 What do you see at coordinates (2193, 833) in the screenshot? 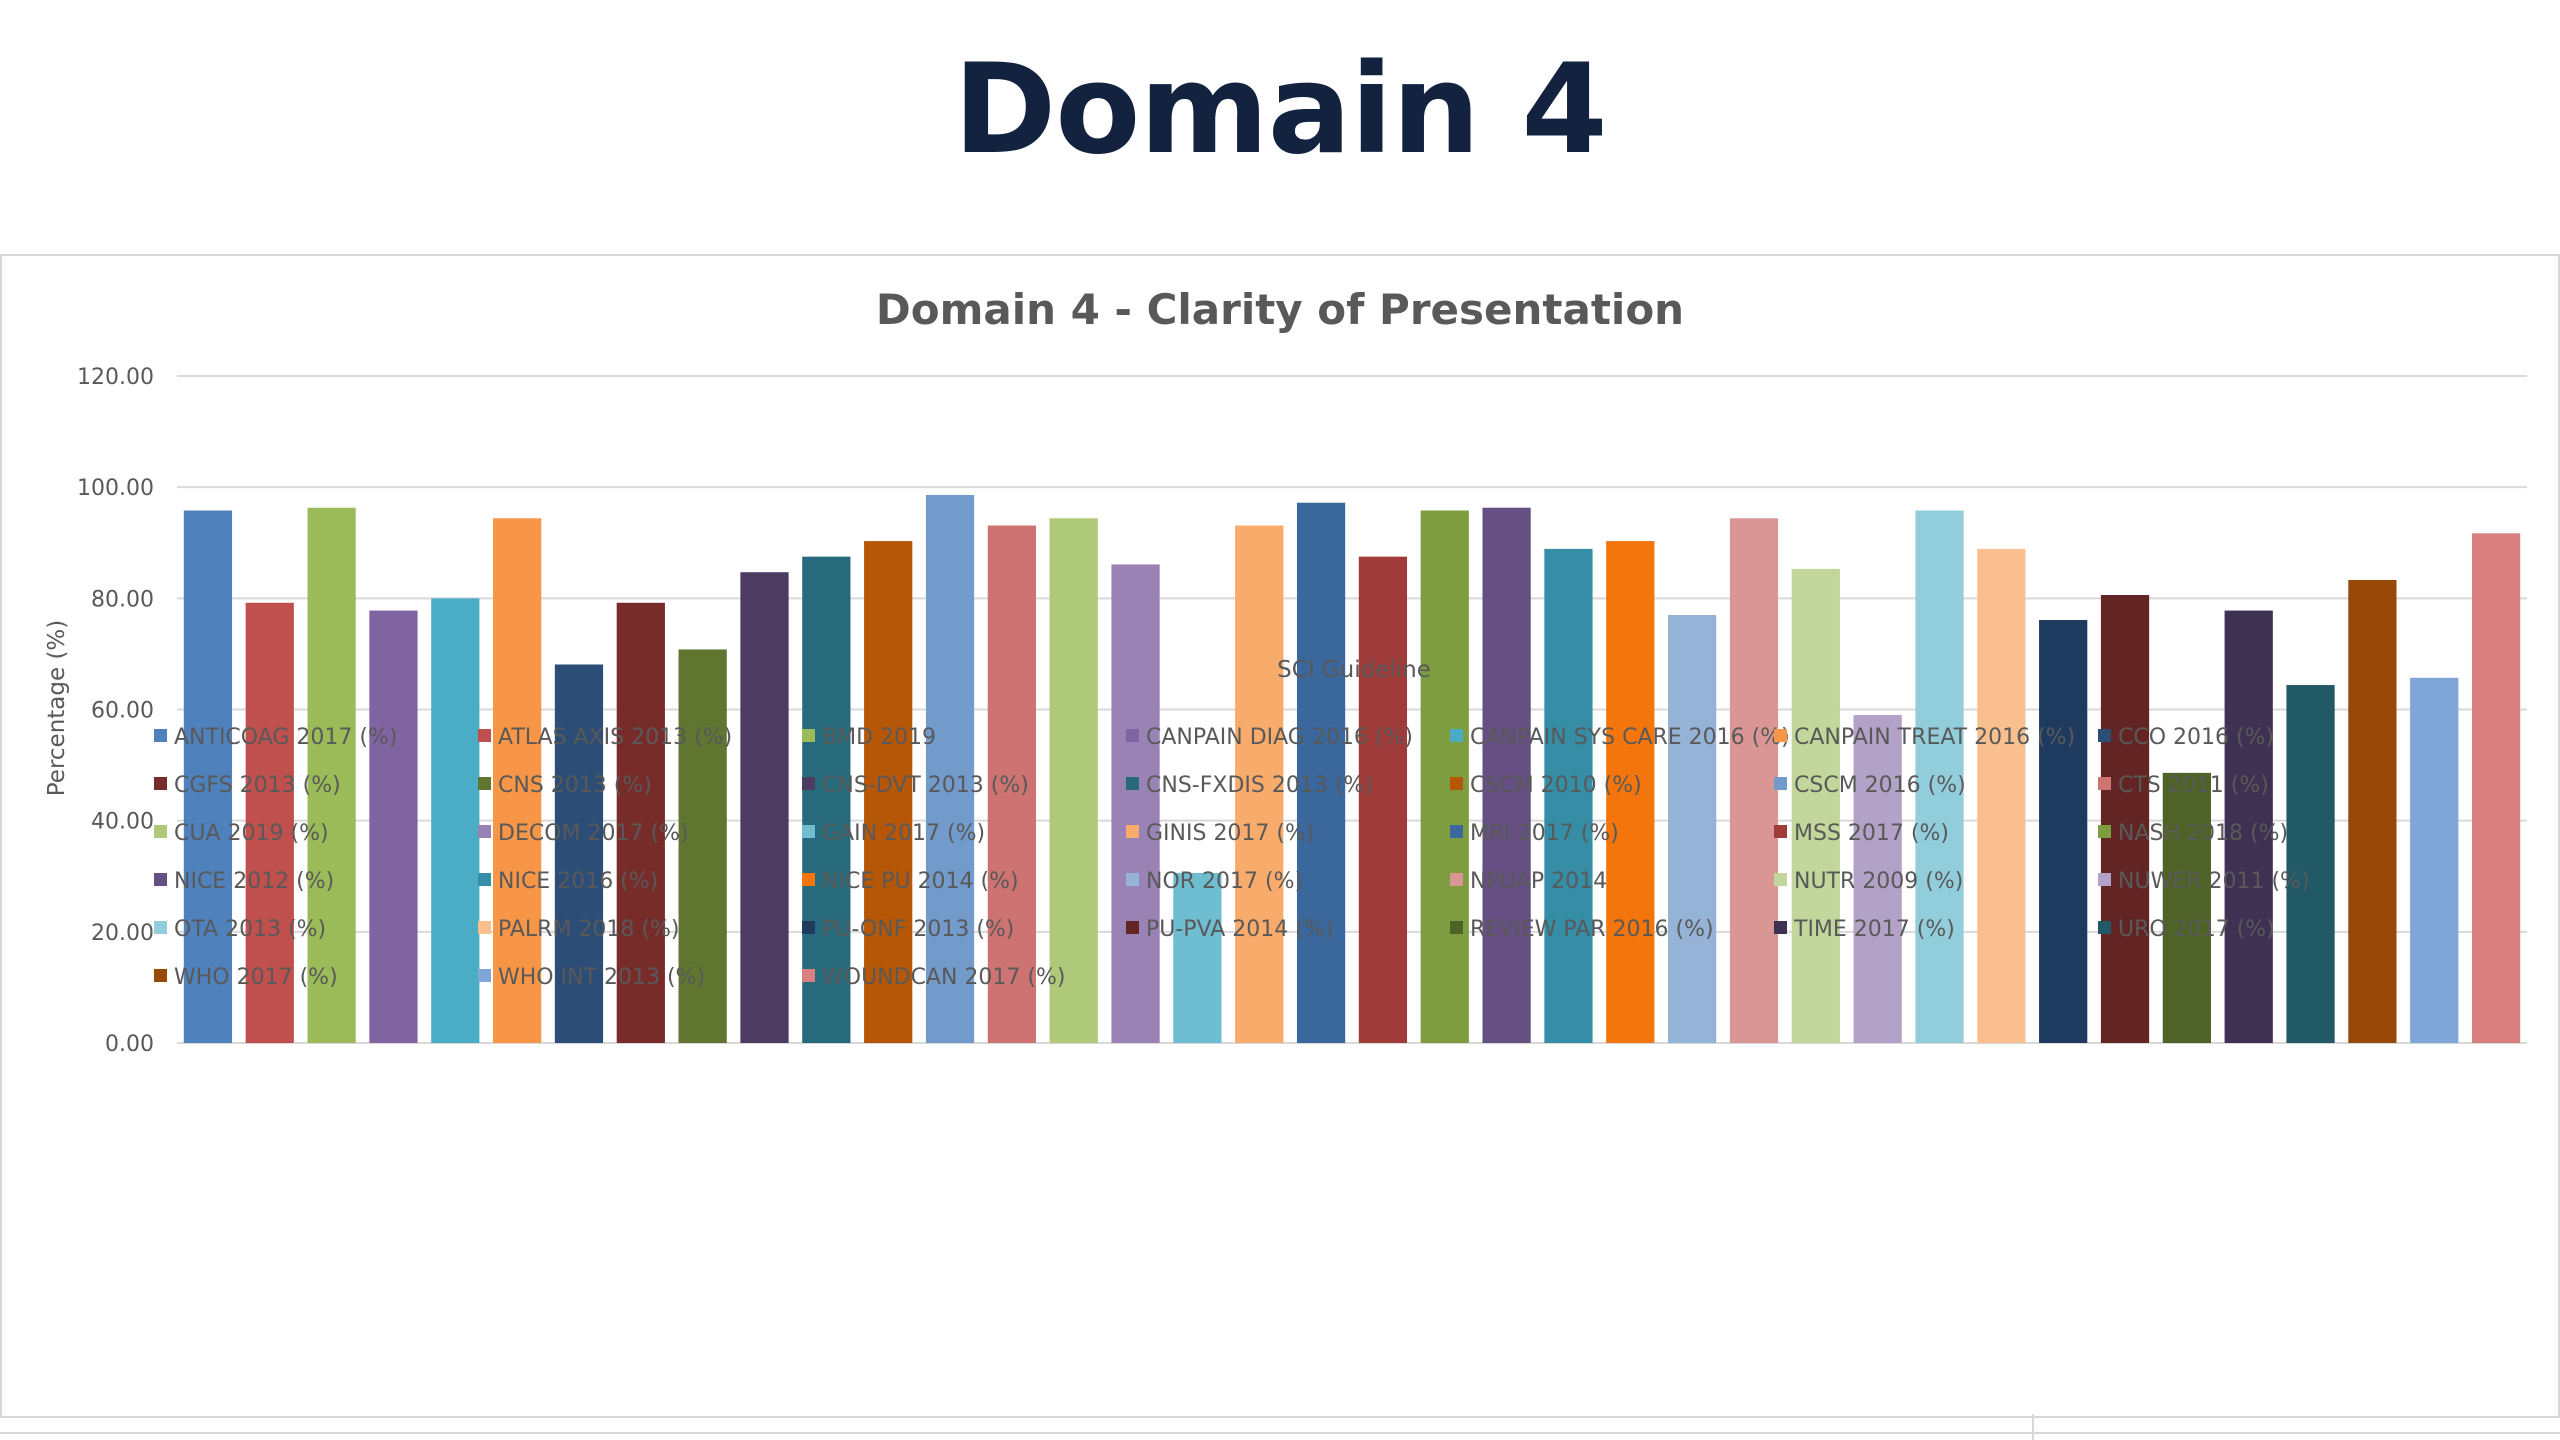
I see `legend-item: NASH 2018 (%)` at bounding box center [2193, 833].